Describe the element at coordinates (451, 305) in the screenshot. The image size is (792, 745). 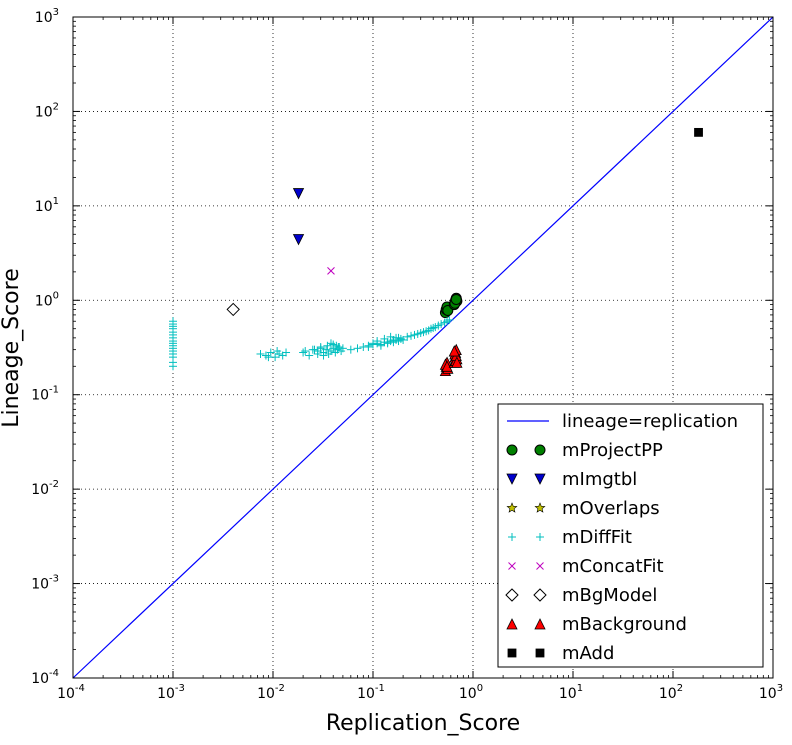
I see `series-mProjectPP` at that location.